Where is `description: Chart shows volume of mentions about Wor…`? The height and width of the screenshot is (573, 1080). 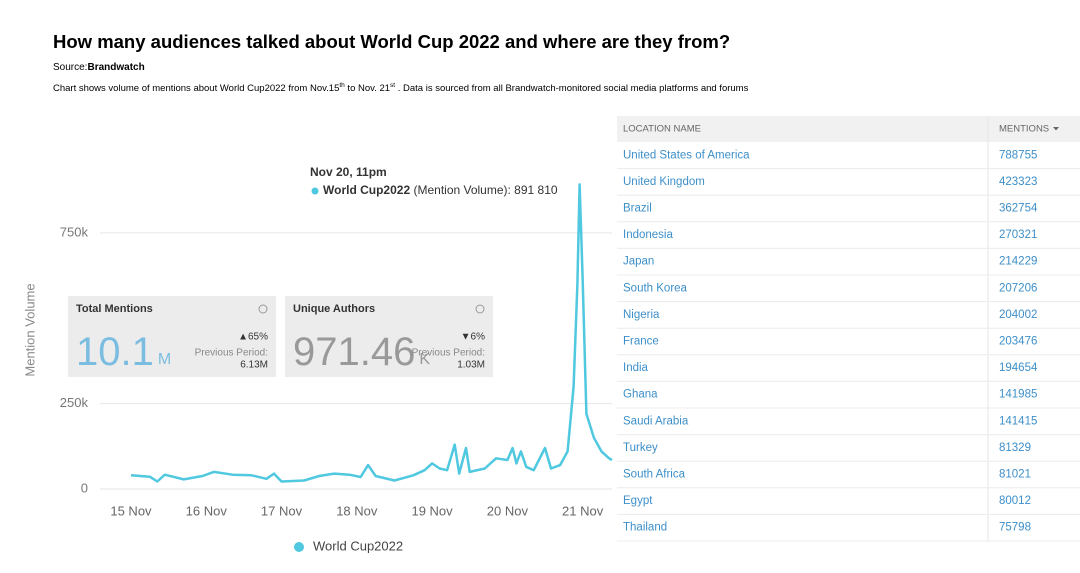 description: Chart shows volume of mentions about Wor… is located at coordinates (401, 88).